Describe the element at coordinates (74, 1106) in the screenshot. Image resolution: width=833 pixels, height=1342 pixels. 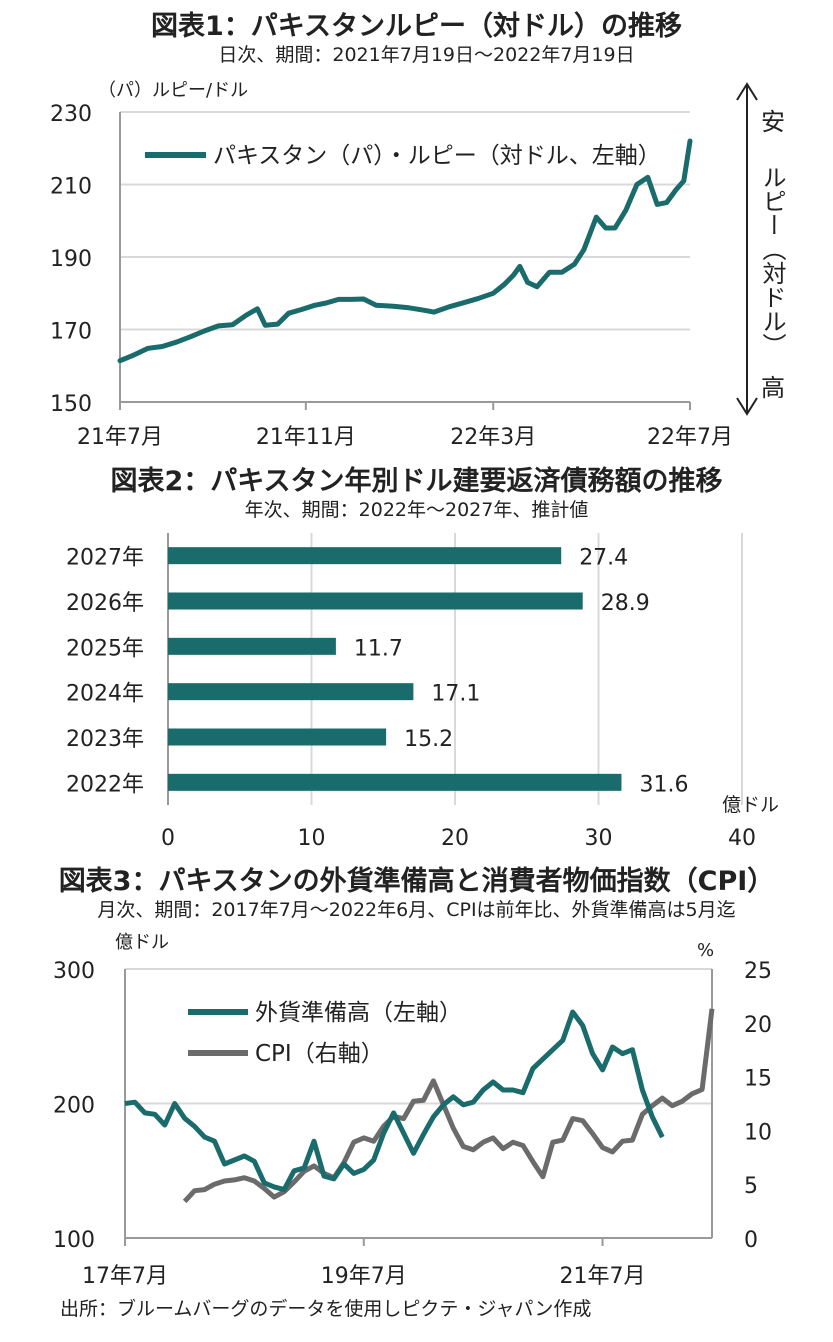
I see `chart3-ytick-left: 200` at that location.